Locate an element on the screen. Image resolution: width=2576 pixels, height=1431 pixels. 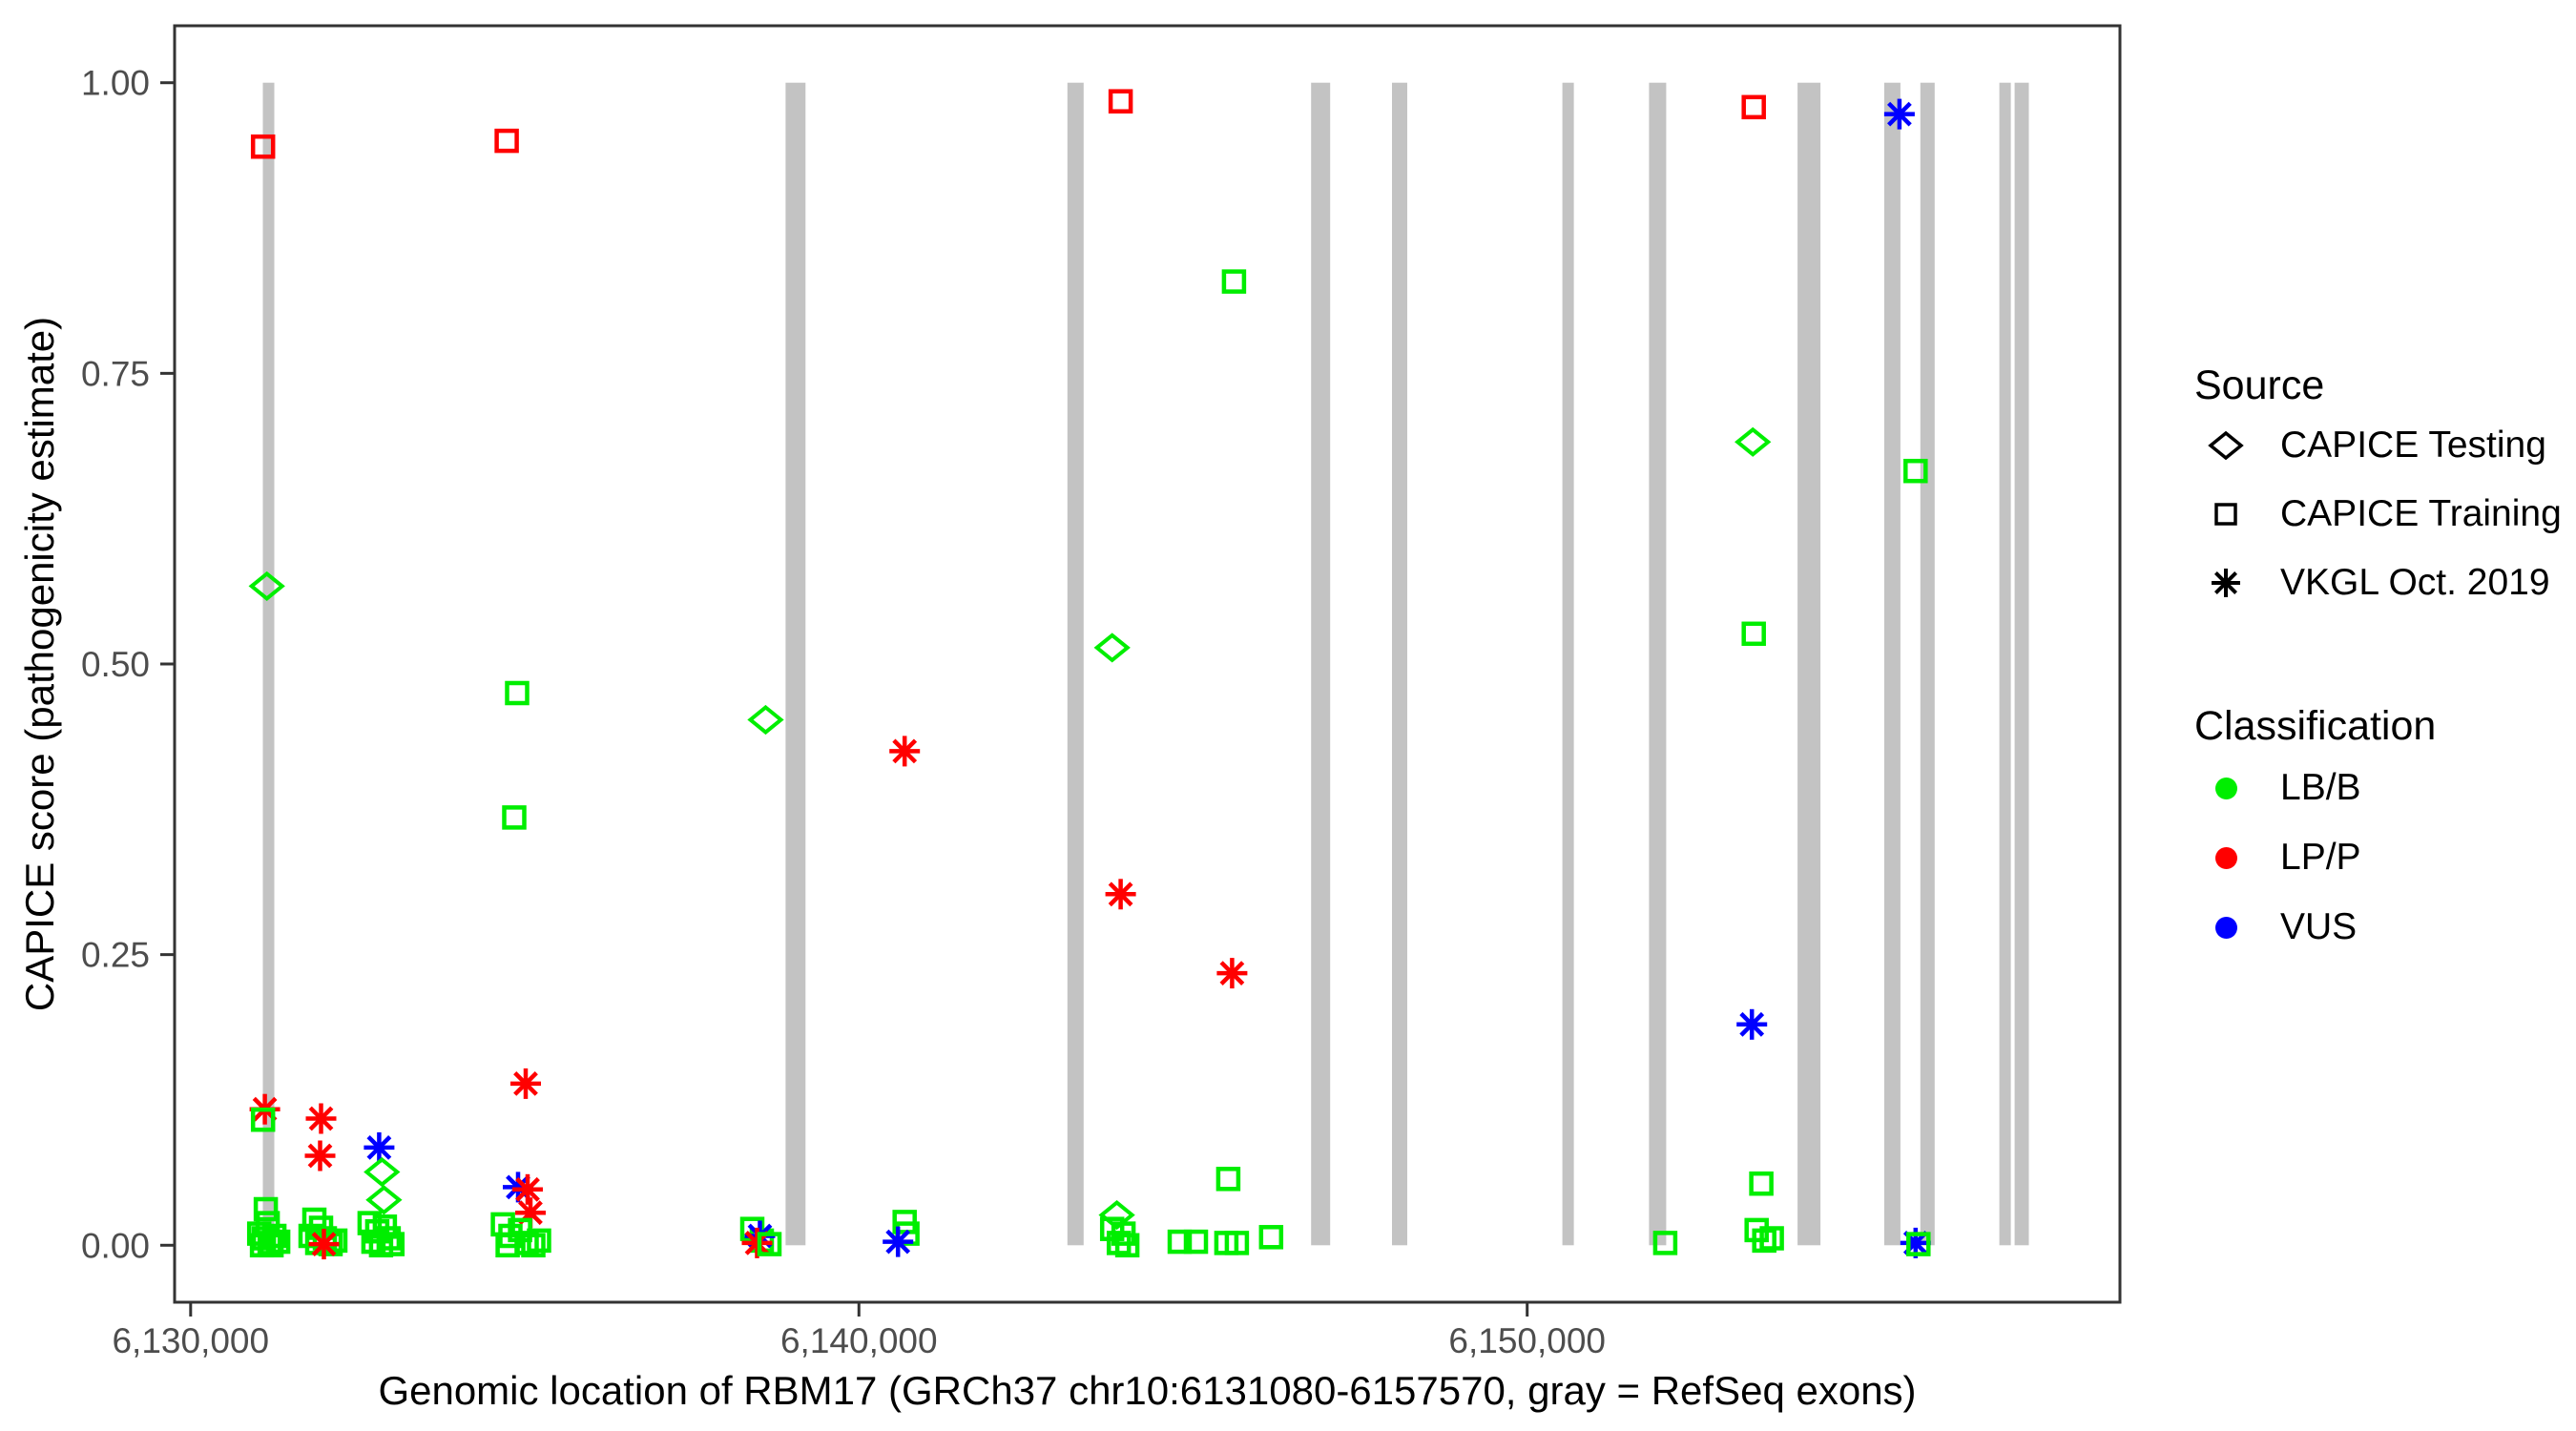
x-tick-label: 6,140,000 is located at coordinates (859, 1340).